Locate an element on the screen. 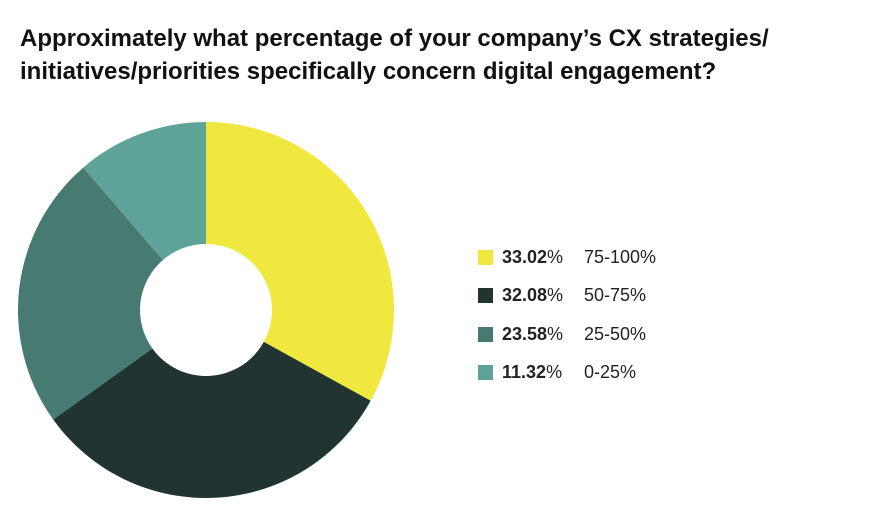 The width and height of the screenshot is (880, 515). legend-percent-0-25: 11.32% is located at coordinates (532, 372).